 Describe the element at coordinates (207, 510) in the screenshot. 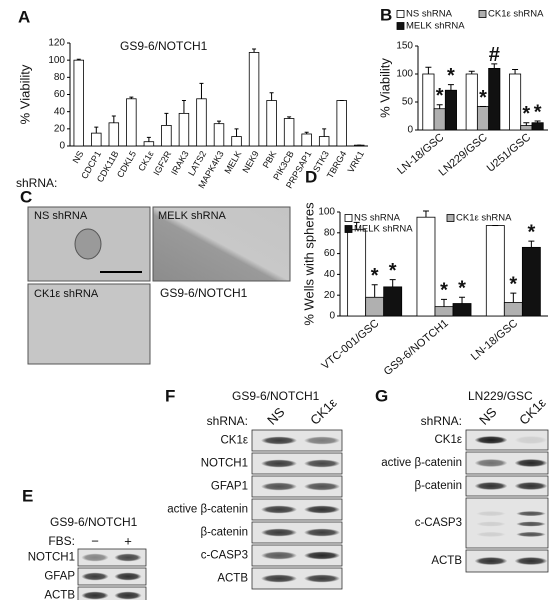

I see `row-label: active β-catenin` at that location.